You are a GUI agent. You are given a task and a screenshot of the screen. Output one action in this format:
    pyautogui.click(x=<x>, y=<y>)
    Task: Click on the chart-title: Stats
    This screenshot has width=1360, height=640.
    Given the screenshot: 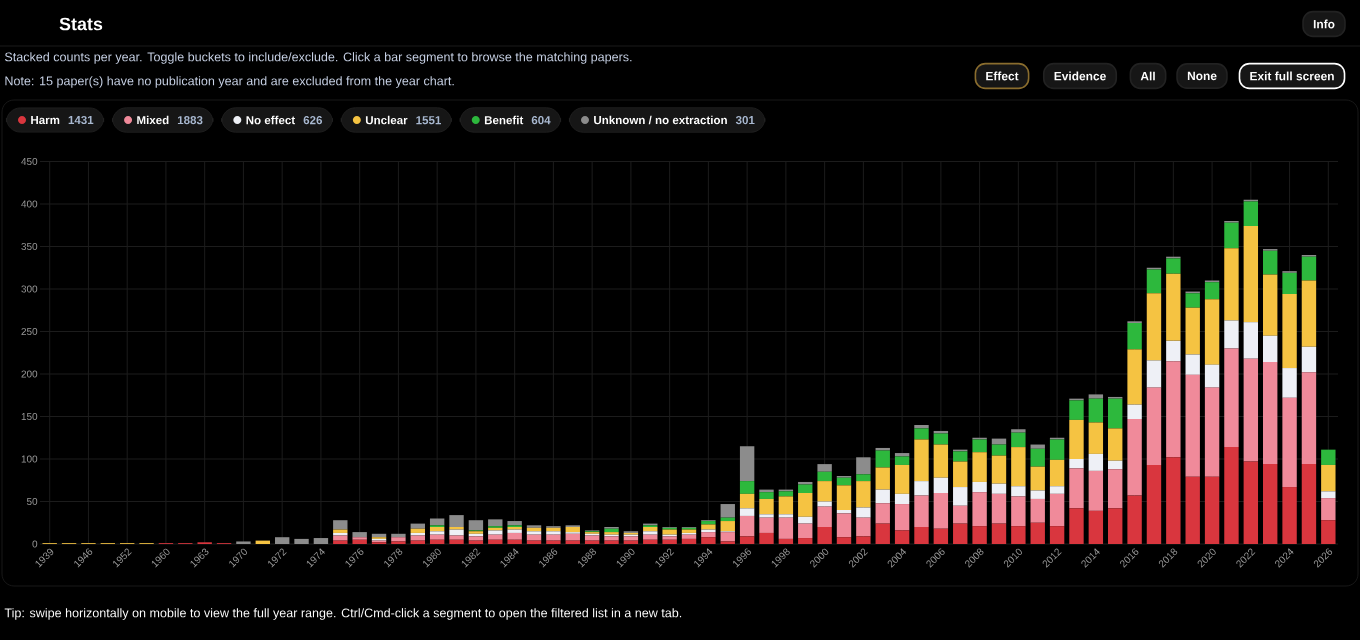 What is the action you would take?
    pyautogui.click(x=81, y=24)
    